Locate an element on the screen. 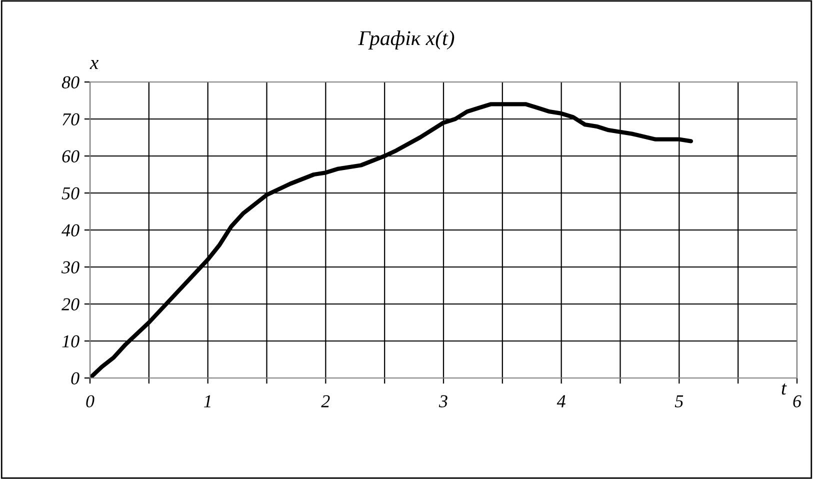 This screenshot has height=479, width=813. y-tick-label: 60 is located at coordinates (71, 156).